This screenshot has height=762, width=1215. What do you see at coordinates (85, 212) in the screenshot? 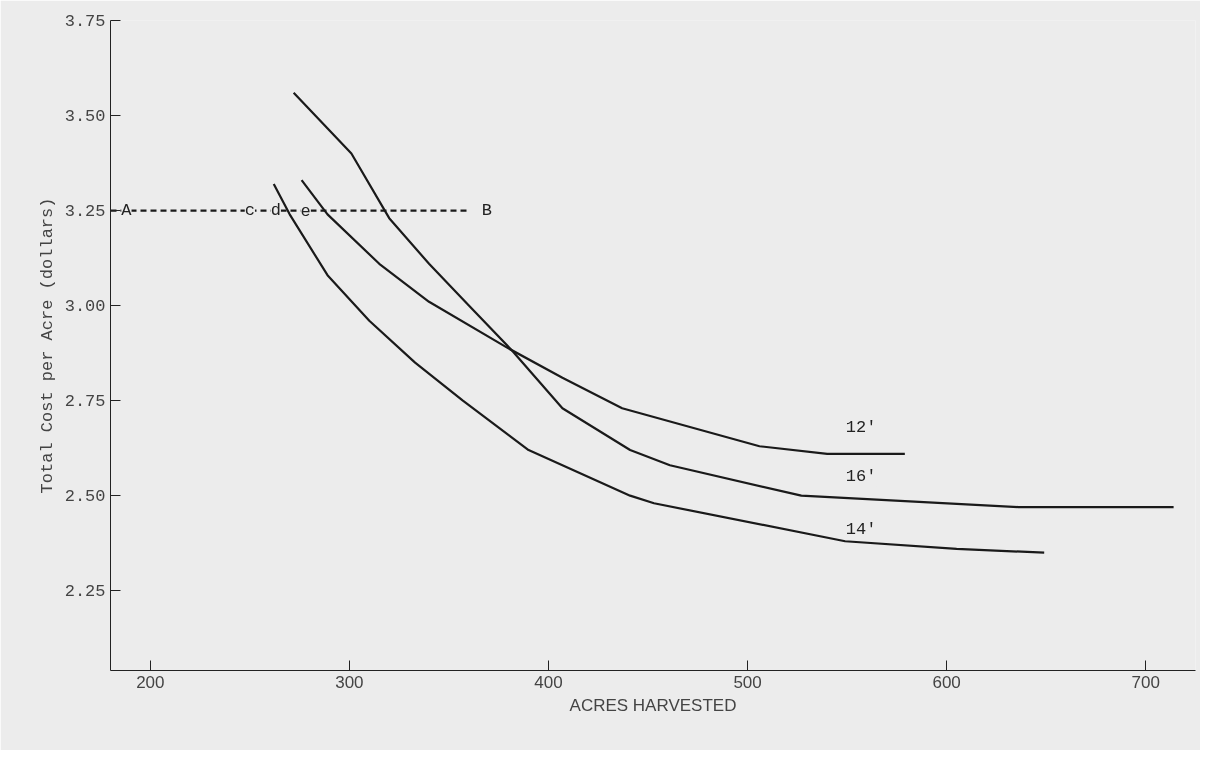
I see `y-tick-label: 3.25` at bounding box center [85, 212].